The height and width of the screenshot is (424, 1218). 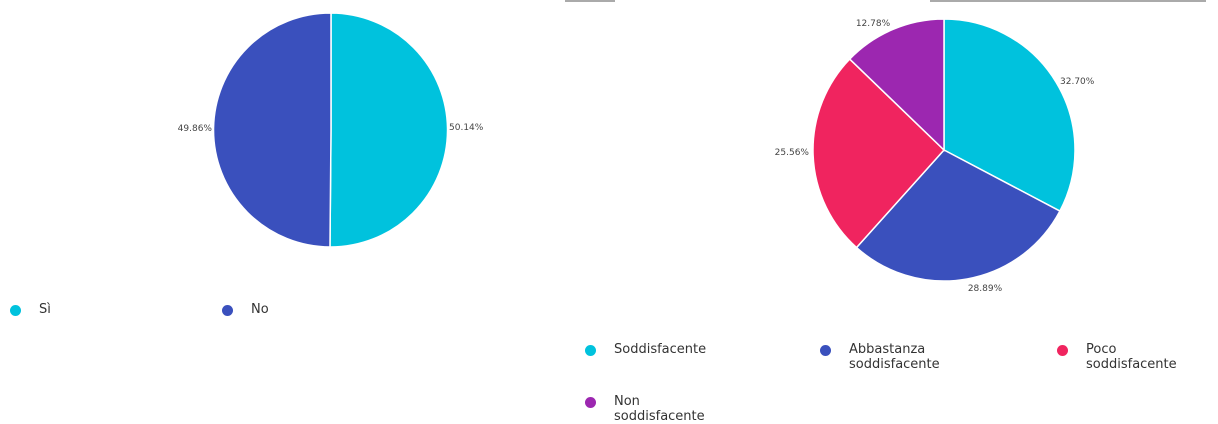 I want to click on slice-value-label: 50.14%, so click(x=466, y=128).